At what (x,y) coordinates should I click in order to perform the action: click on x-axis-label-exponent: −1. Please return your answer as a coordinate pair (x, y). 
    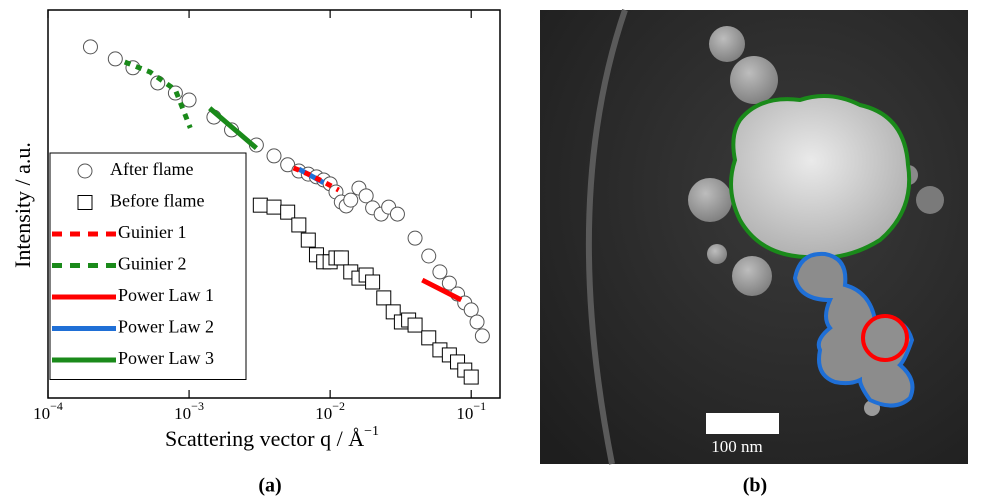
    Looking at the image, I should click on (371, 431).